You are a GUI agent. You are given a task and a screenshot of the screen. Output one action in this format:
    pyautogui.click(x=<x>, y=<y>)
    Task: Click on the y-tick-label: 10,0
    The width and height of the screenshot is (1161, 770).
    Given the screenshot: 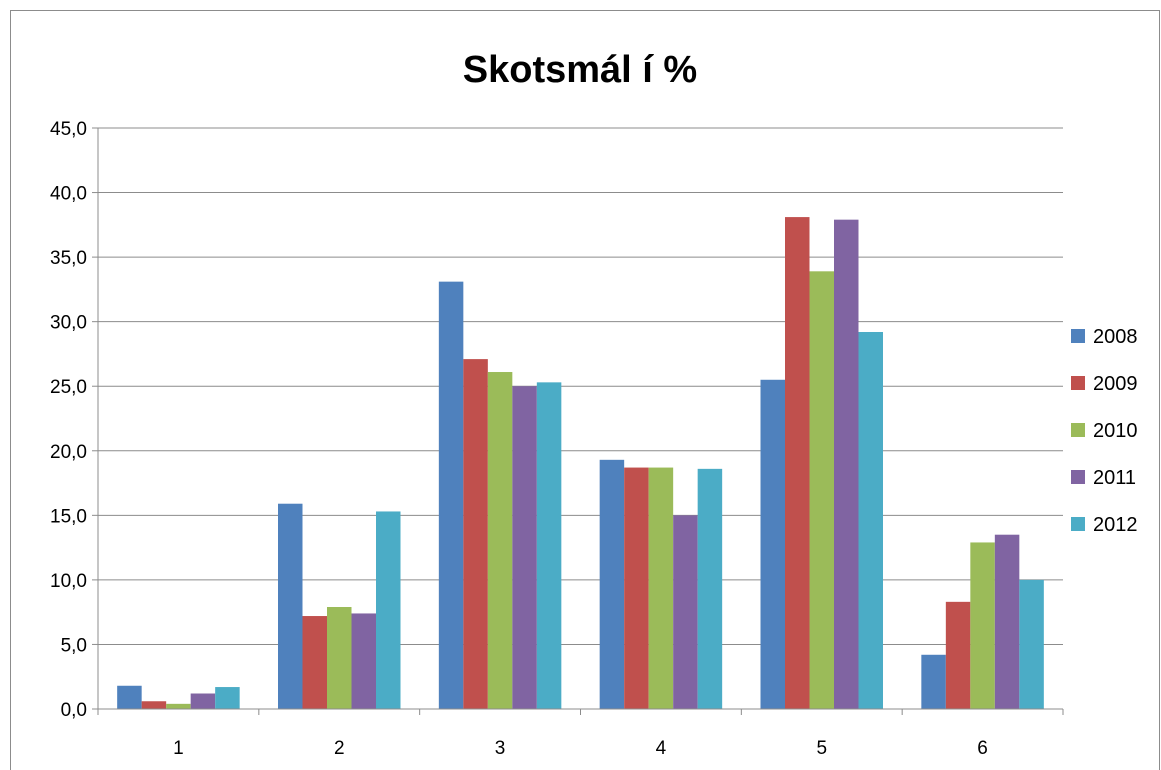 What is the action you would take?
    pyautogui.click(x=68, y=581)
    